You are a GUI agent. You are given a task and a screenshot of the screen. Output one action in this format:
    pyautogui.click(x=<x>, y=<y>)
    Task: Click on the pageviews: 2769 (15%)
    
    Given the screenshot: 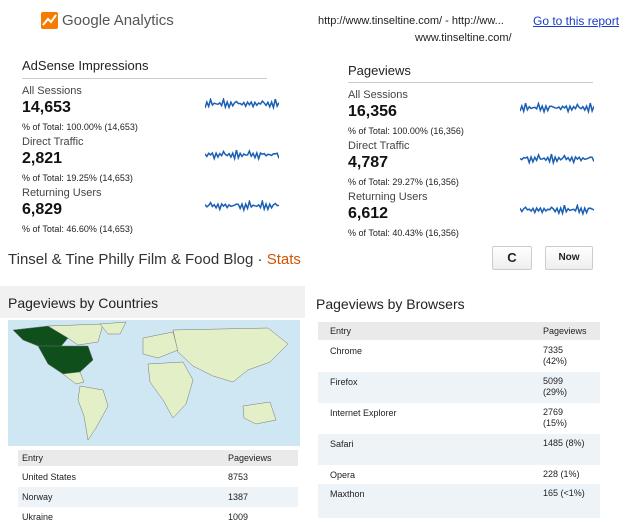 What is the action you would take?
    pyautogui.click(x=555, y=417)
    